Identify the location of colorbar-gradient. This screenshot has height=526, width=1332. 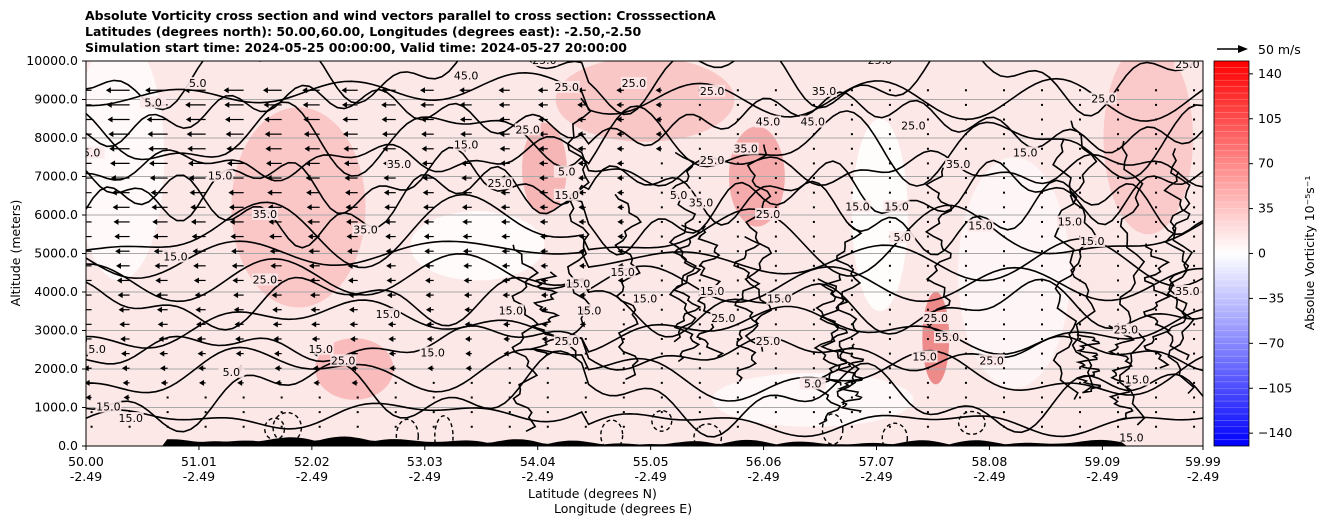
(1231, 253).